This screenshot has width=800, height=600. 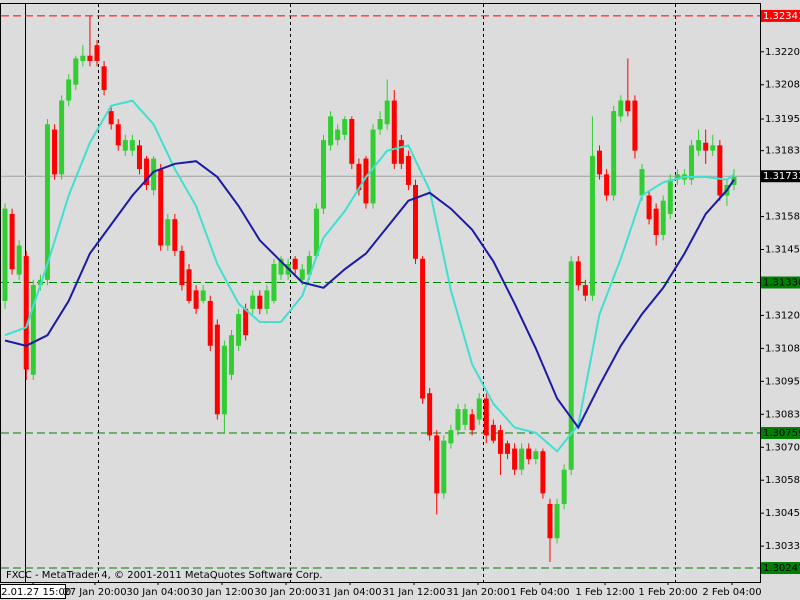 I want to click on x-tick-label: 31 Jan 12:00, so click(x=413, y=592).